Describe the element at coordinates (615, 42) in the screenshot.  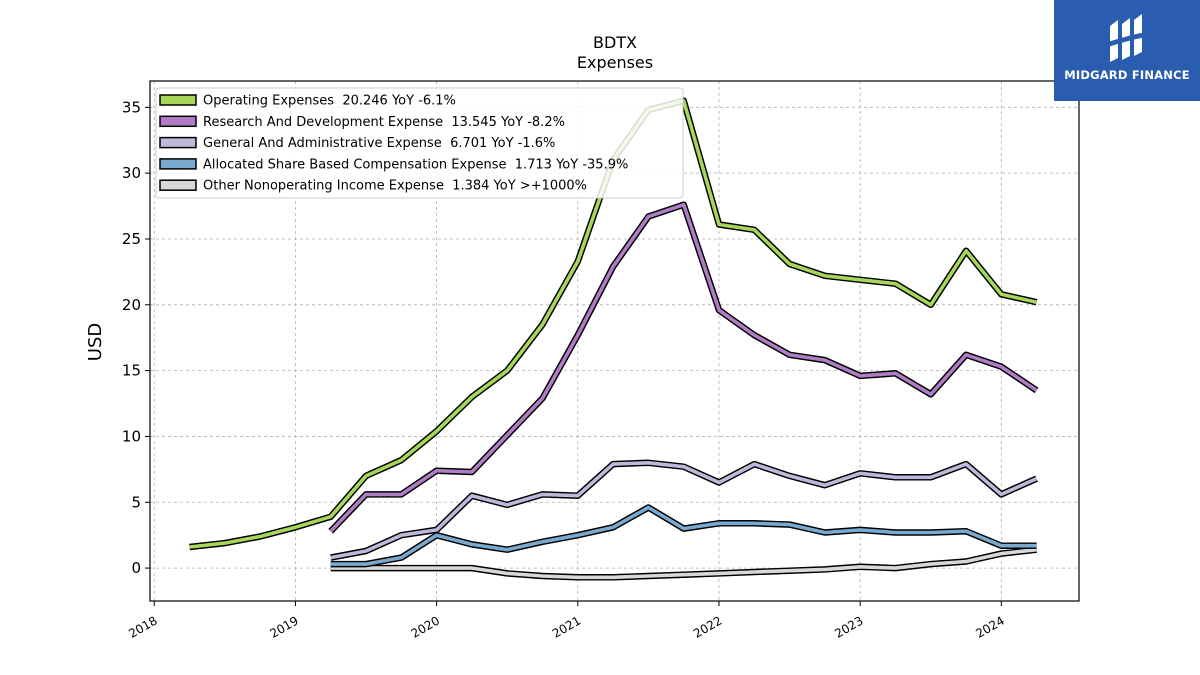
I see `chart-title: BDTX` at that location.